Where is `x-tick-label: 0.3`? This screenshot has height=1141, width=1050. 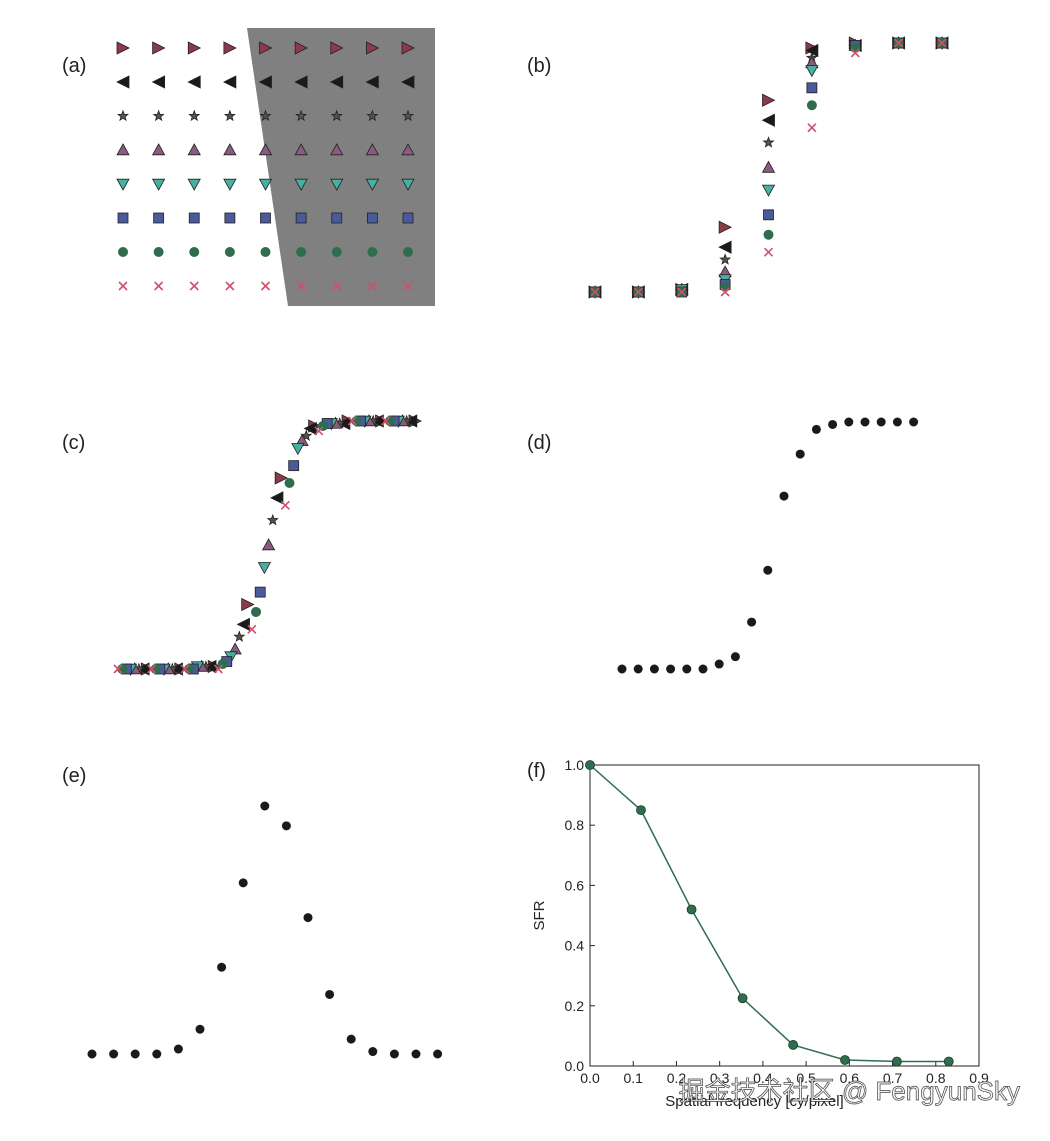 x-tick-label: 0.3 is located at coordinates (720, 1078).